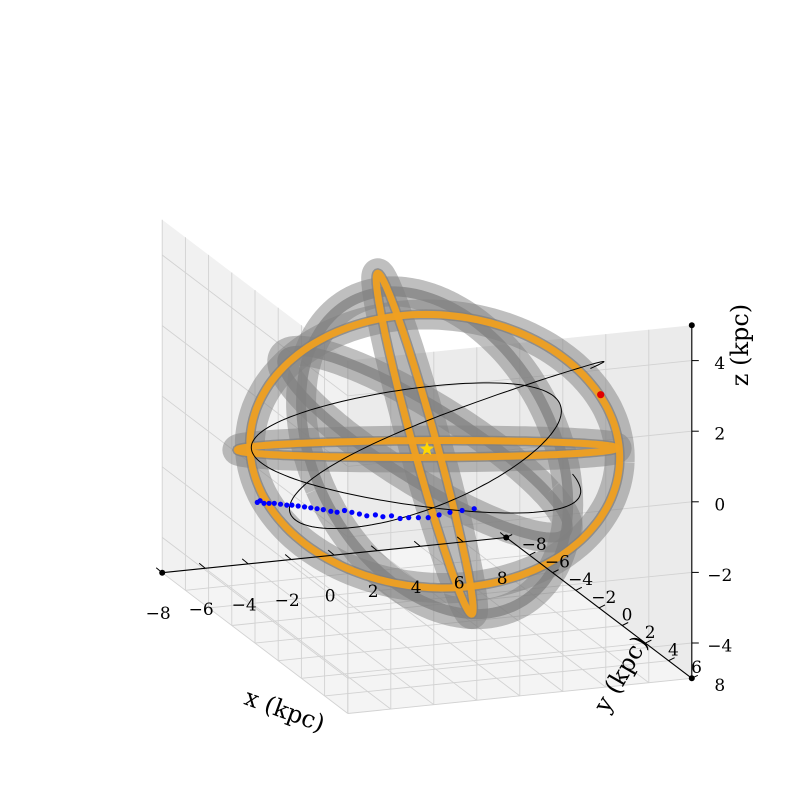 Image resolution: width=800 pixels, height=800 pixels. Describe the element at coordinates (416, 588) in the screenshot. I see `x-tick-label: 4` at that location.